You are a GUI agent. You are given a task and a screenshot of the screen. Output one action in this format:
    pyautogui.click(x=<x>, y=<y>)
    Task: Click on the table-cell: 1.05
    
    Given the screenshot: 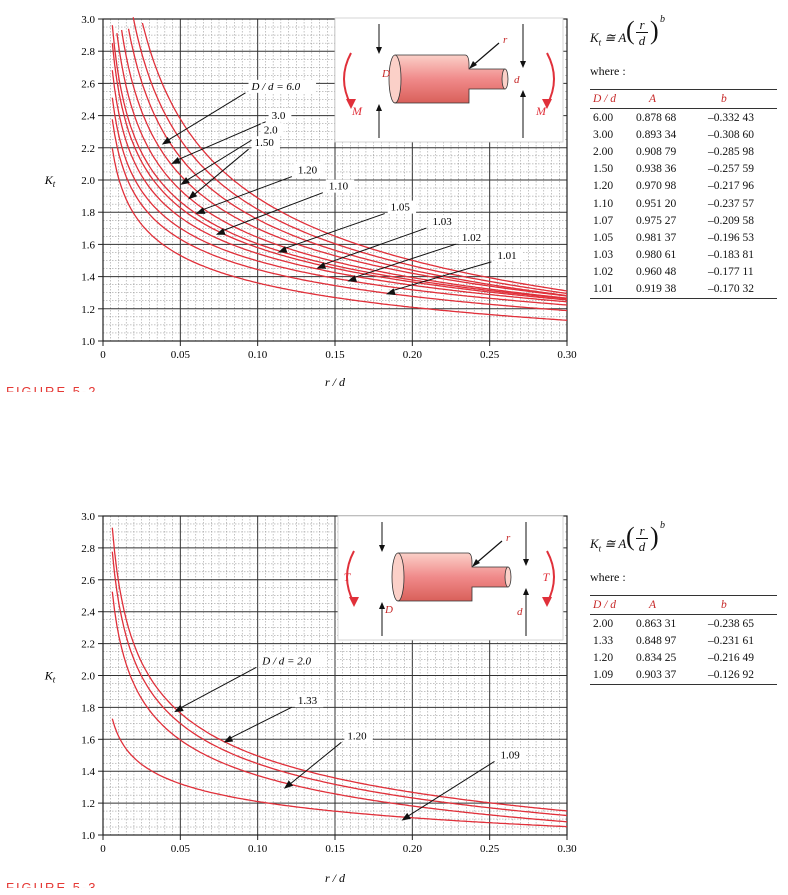 What is the action you would take?
    pyautogui.click(x=603, y=237)
    